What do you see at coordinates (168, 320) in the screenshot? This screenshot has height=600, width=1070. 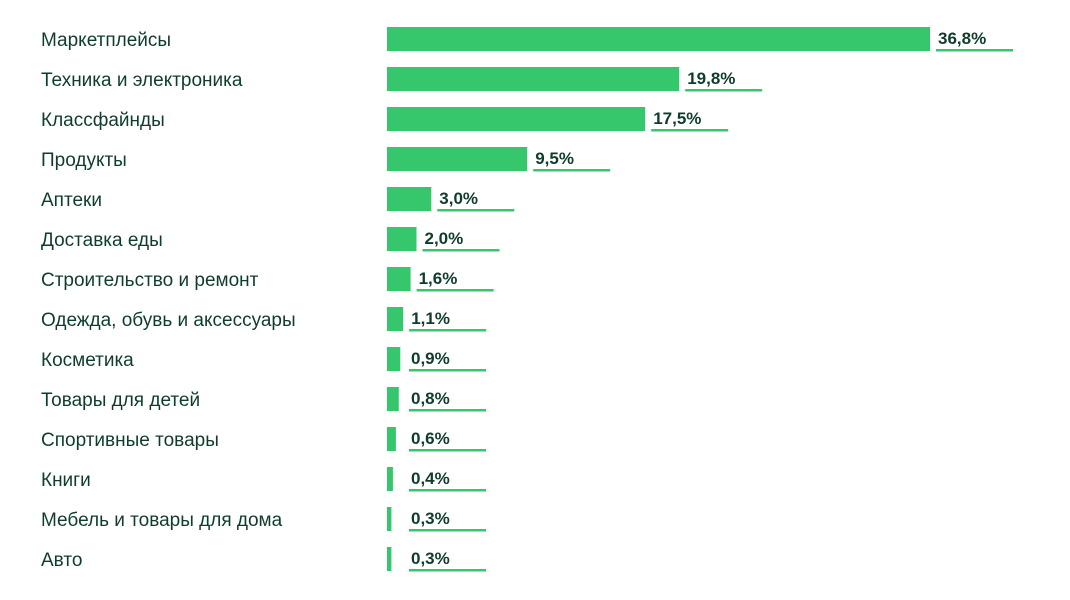 I see `category-label: Одежда, обувь и аксессуары` at bounding box center [168, 320].